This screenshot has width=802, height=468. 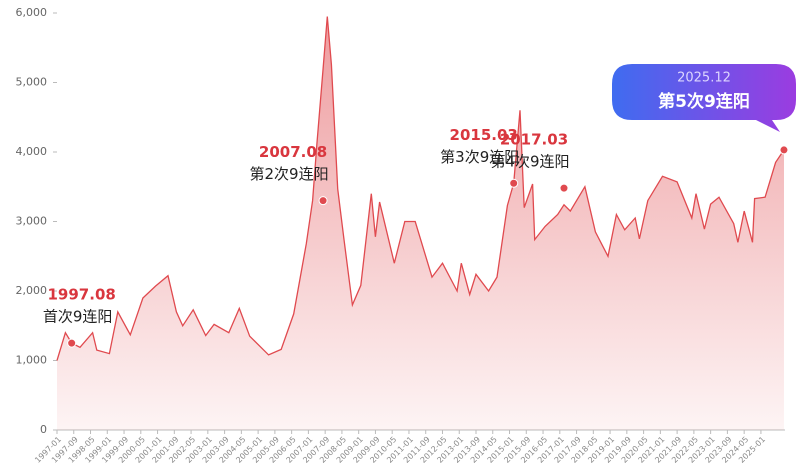 What do you see at coordinates (293, 152) in the screenshot?
I see `annotation-date: 2007.08` at bounding box center [293, 152].